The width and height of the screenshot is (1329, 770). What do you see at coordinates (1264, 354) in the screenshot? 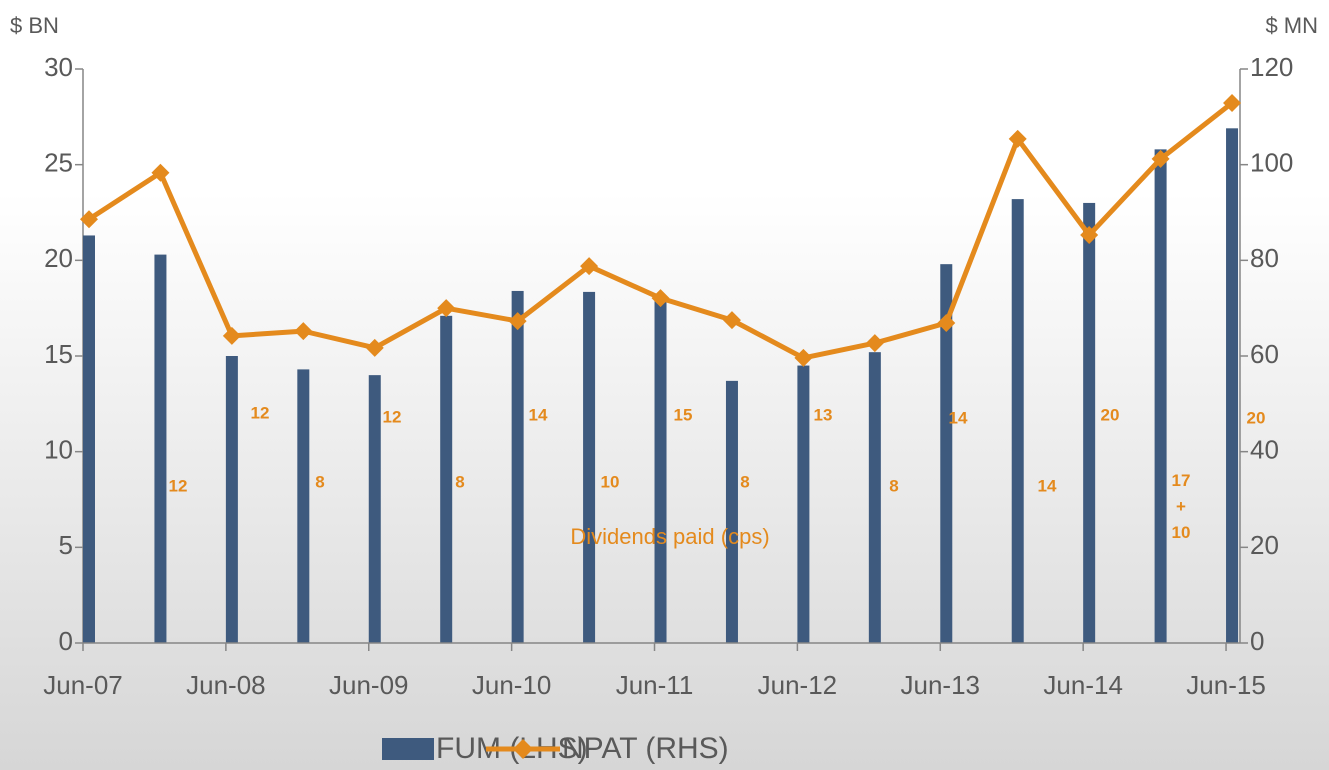
I see `y2-tick-label: 60` at bounding box center [1264, 354].